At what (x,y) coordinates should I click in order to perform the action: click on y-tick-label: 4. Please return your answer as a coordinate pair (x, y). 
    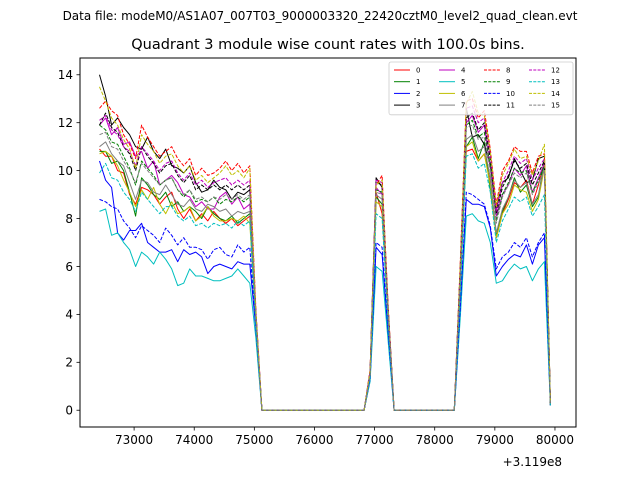
    Looking at the image, I should click on (69, 315).